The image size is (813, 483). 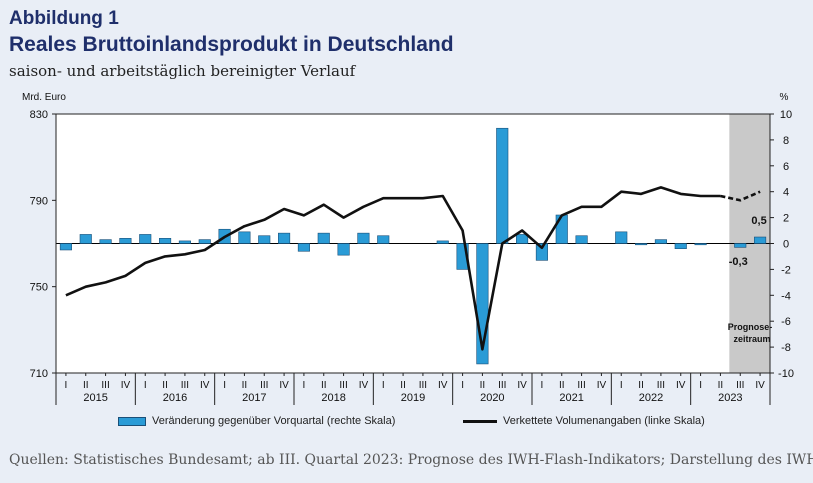 What do you see at coordinates (39, 115) in the screenshot?
I see `left-tick-label: 830` at bounding box center [39, 115].